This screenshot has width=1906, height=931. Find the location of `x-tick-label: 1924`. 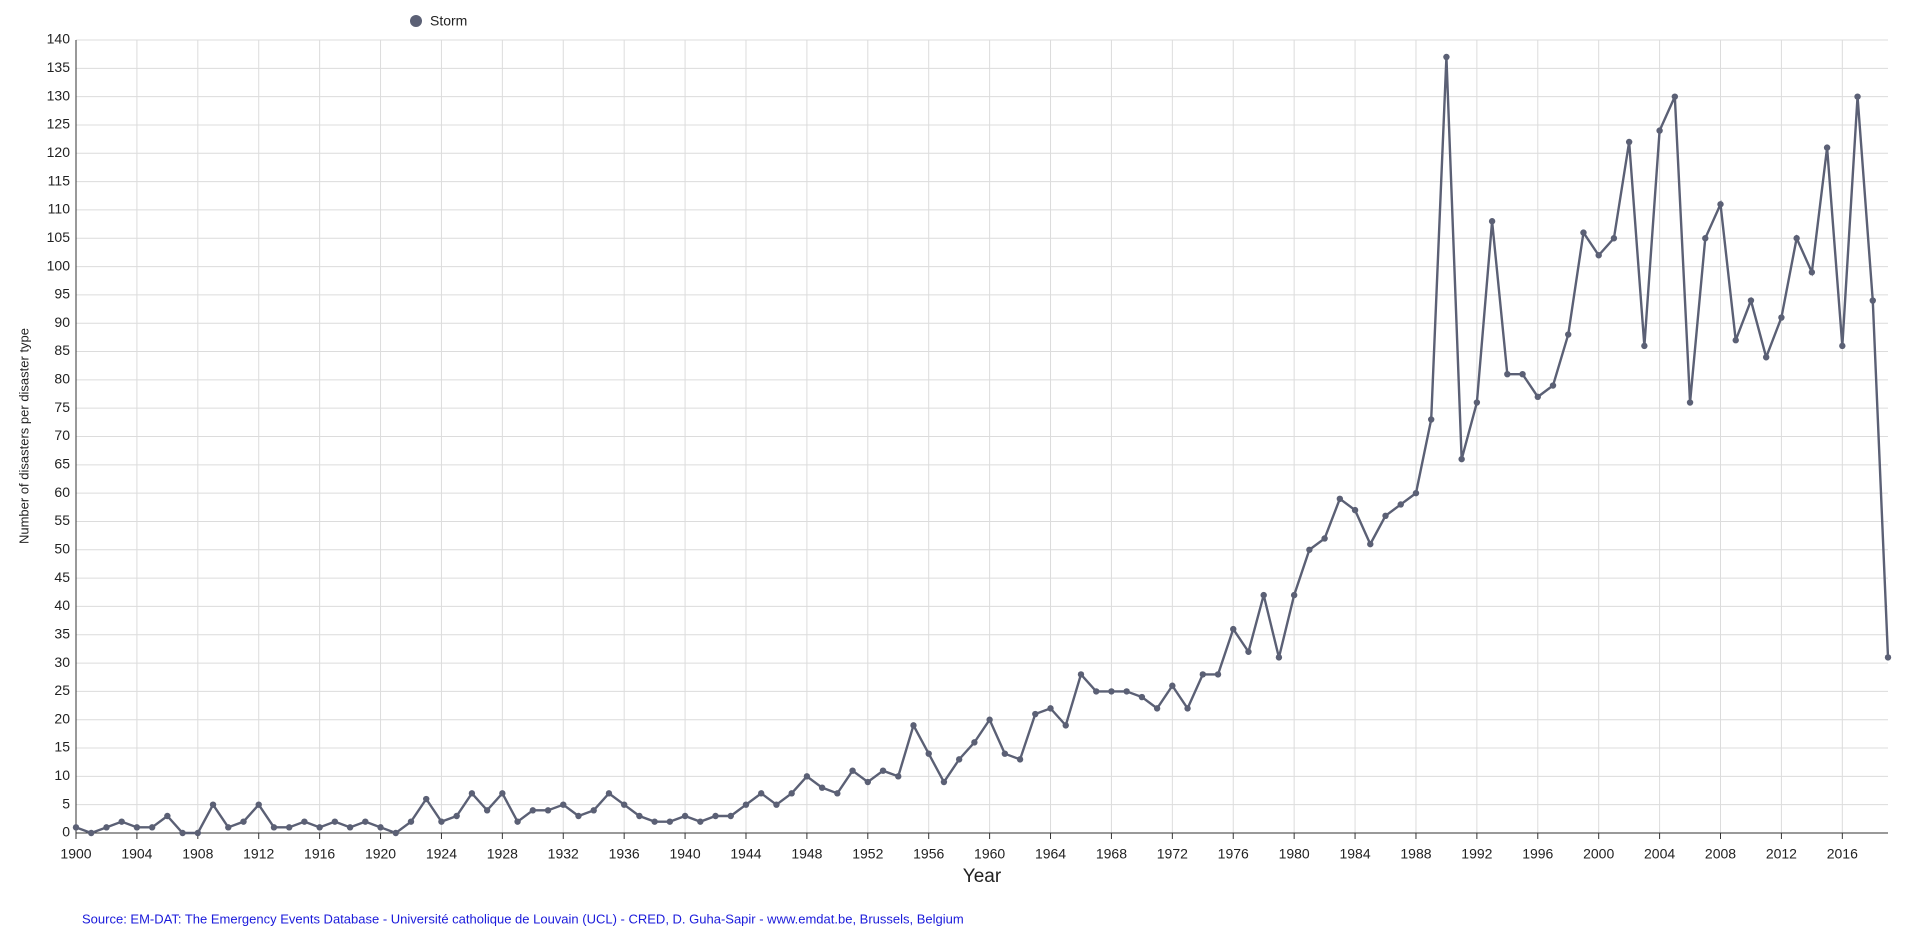

x-tick-label: 1924 is located at coordinates (441, 854).